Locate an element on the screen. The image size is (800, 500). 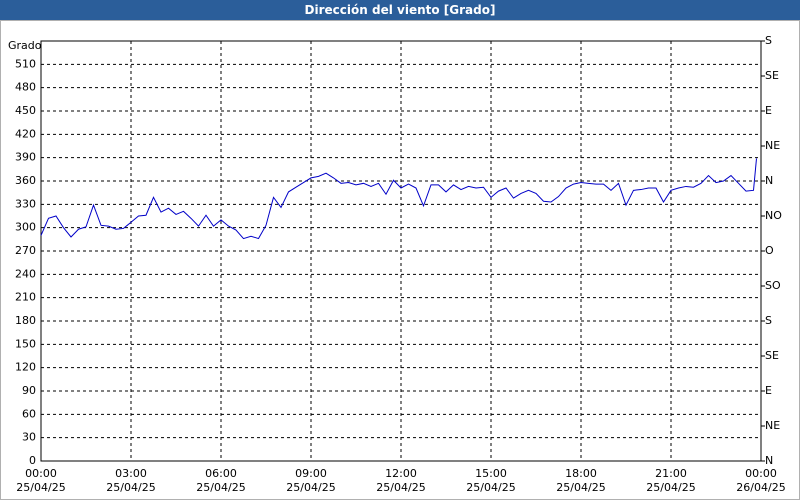
y-tick-label: 450 is located at coordinates (25, 110).